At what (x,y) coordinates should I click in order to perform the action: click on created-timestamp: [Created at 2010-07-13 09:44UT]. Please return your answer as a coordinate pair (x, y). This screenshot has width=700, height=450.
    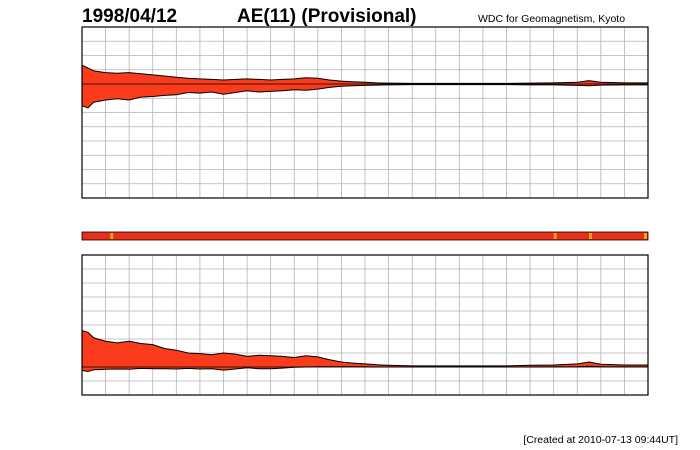
    Looking at the image, I should click on (600, 440).